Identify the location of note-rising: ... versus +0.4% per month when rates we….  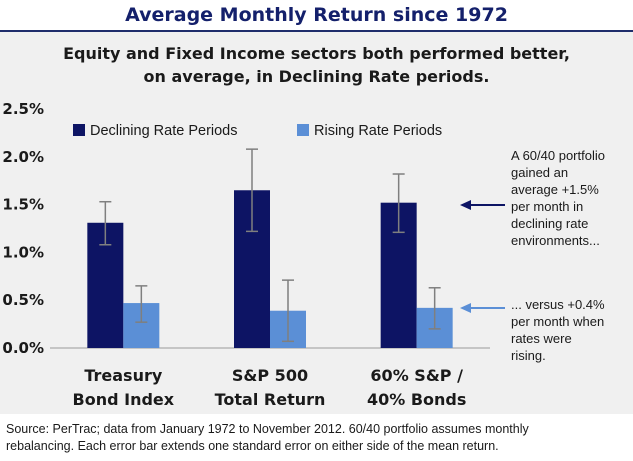
(571, 330).